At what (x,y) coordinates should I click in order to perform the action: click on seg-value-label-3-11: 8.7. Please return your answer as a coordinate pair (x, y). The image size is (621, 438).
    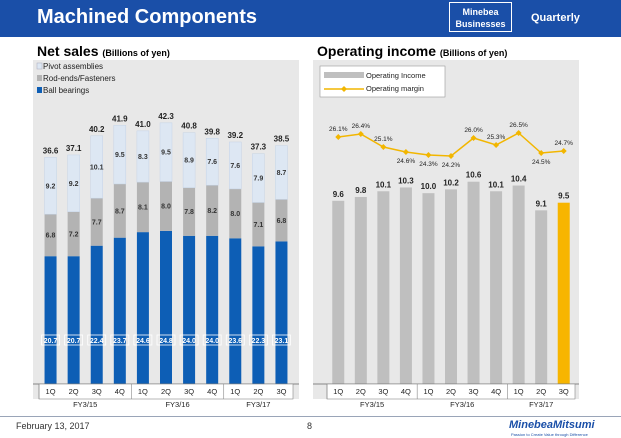
    Looking at the image, I should click on (282, 173).